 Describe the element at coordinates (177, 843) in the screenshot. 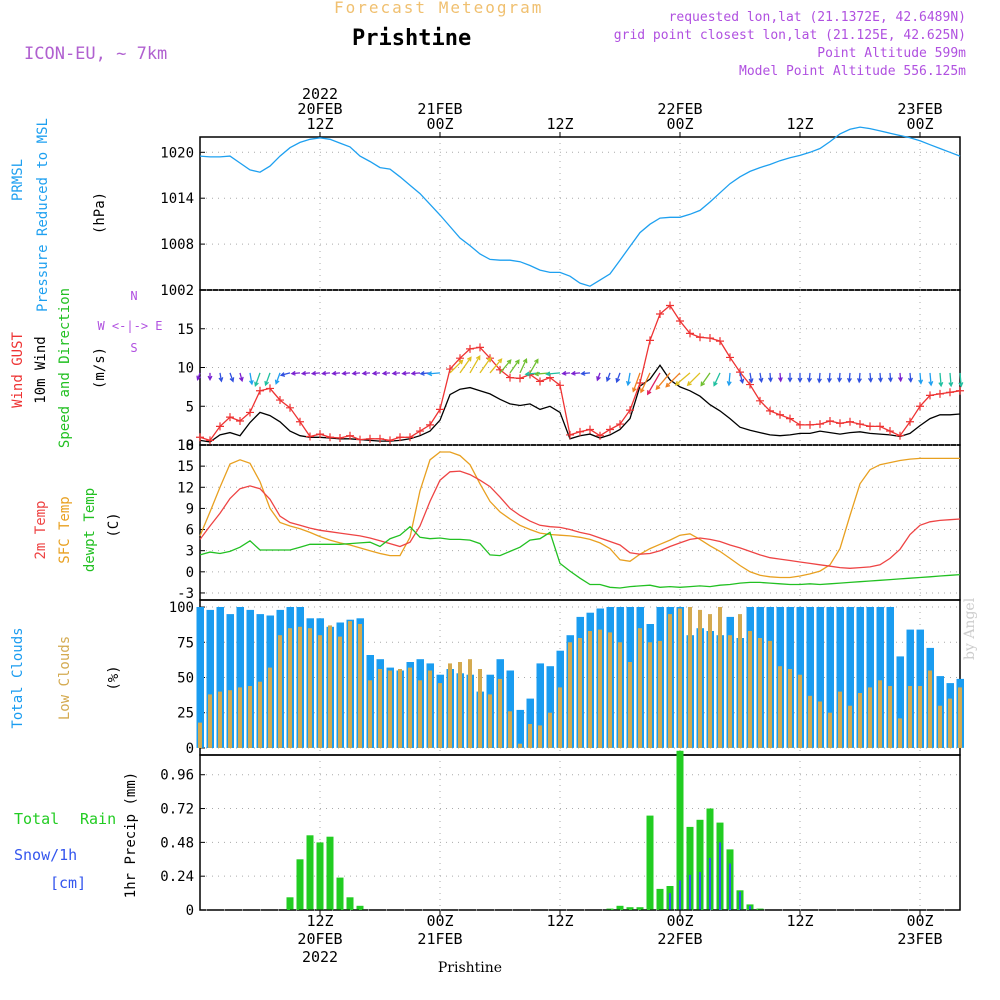

I see `y-tick-label: 0.48` at that location.